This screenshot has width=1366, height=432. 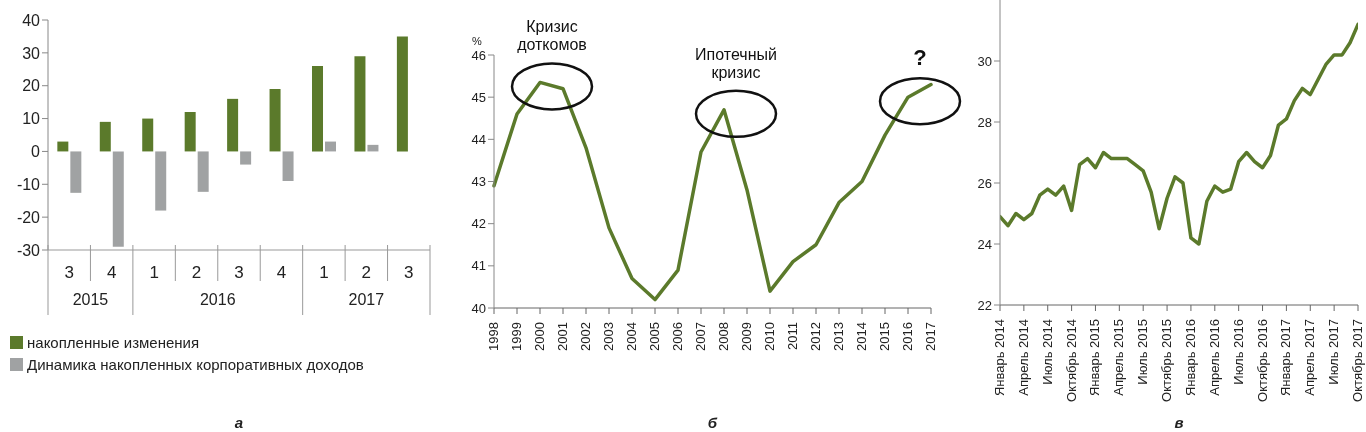 I want to click on x-tick-label: 2007, so click(x=700, y=336).